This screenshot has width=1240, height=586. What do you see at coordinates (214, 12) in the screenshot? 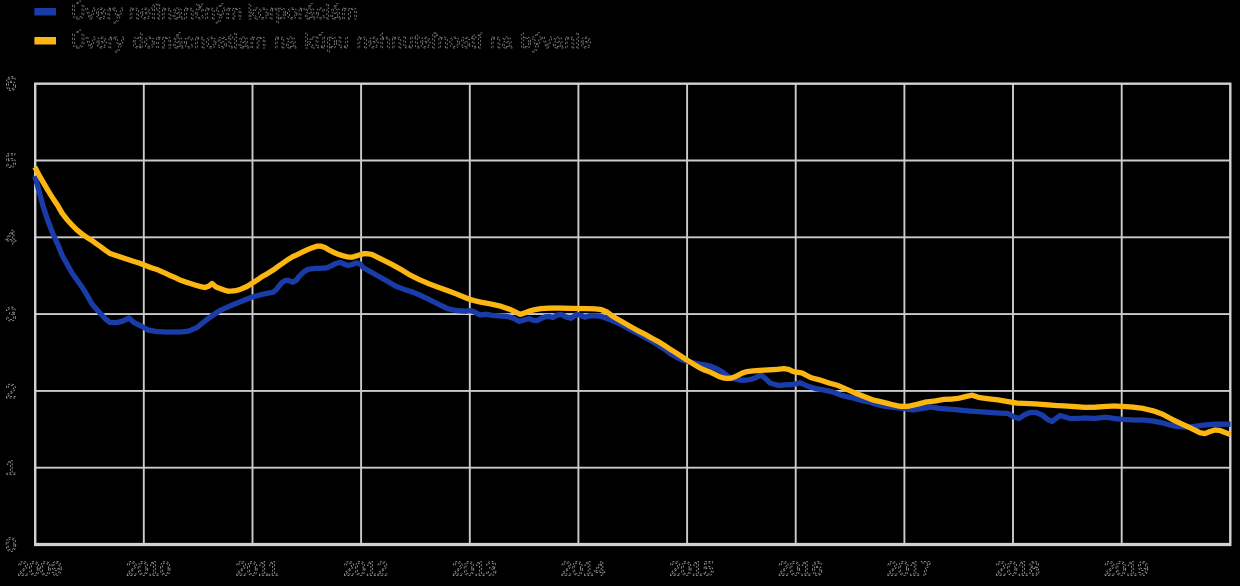
I see `svg-text: Úvery nefinančným korporáciám` at bounding box center [214, 12].